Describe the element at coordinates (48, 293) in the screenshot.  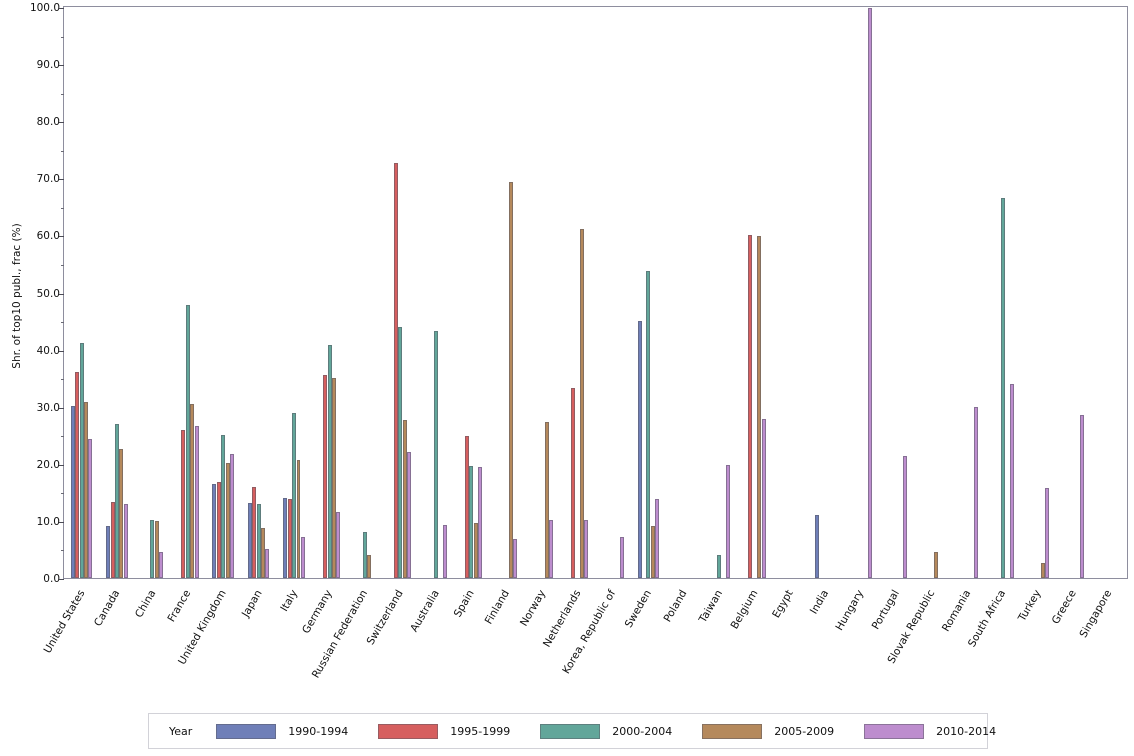
I see `y-axis-tick-label: 50.0` at that location.